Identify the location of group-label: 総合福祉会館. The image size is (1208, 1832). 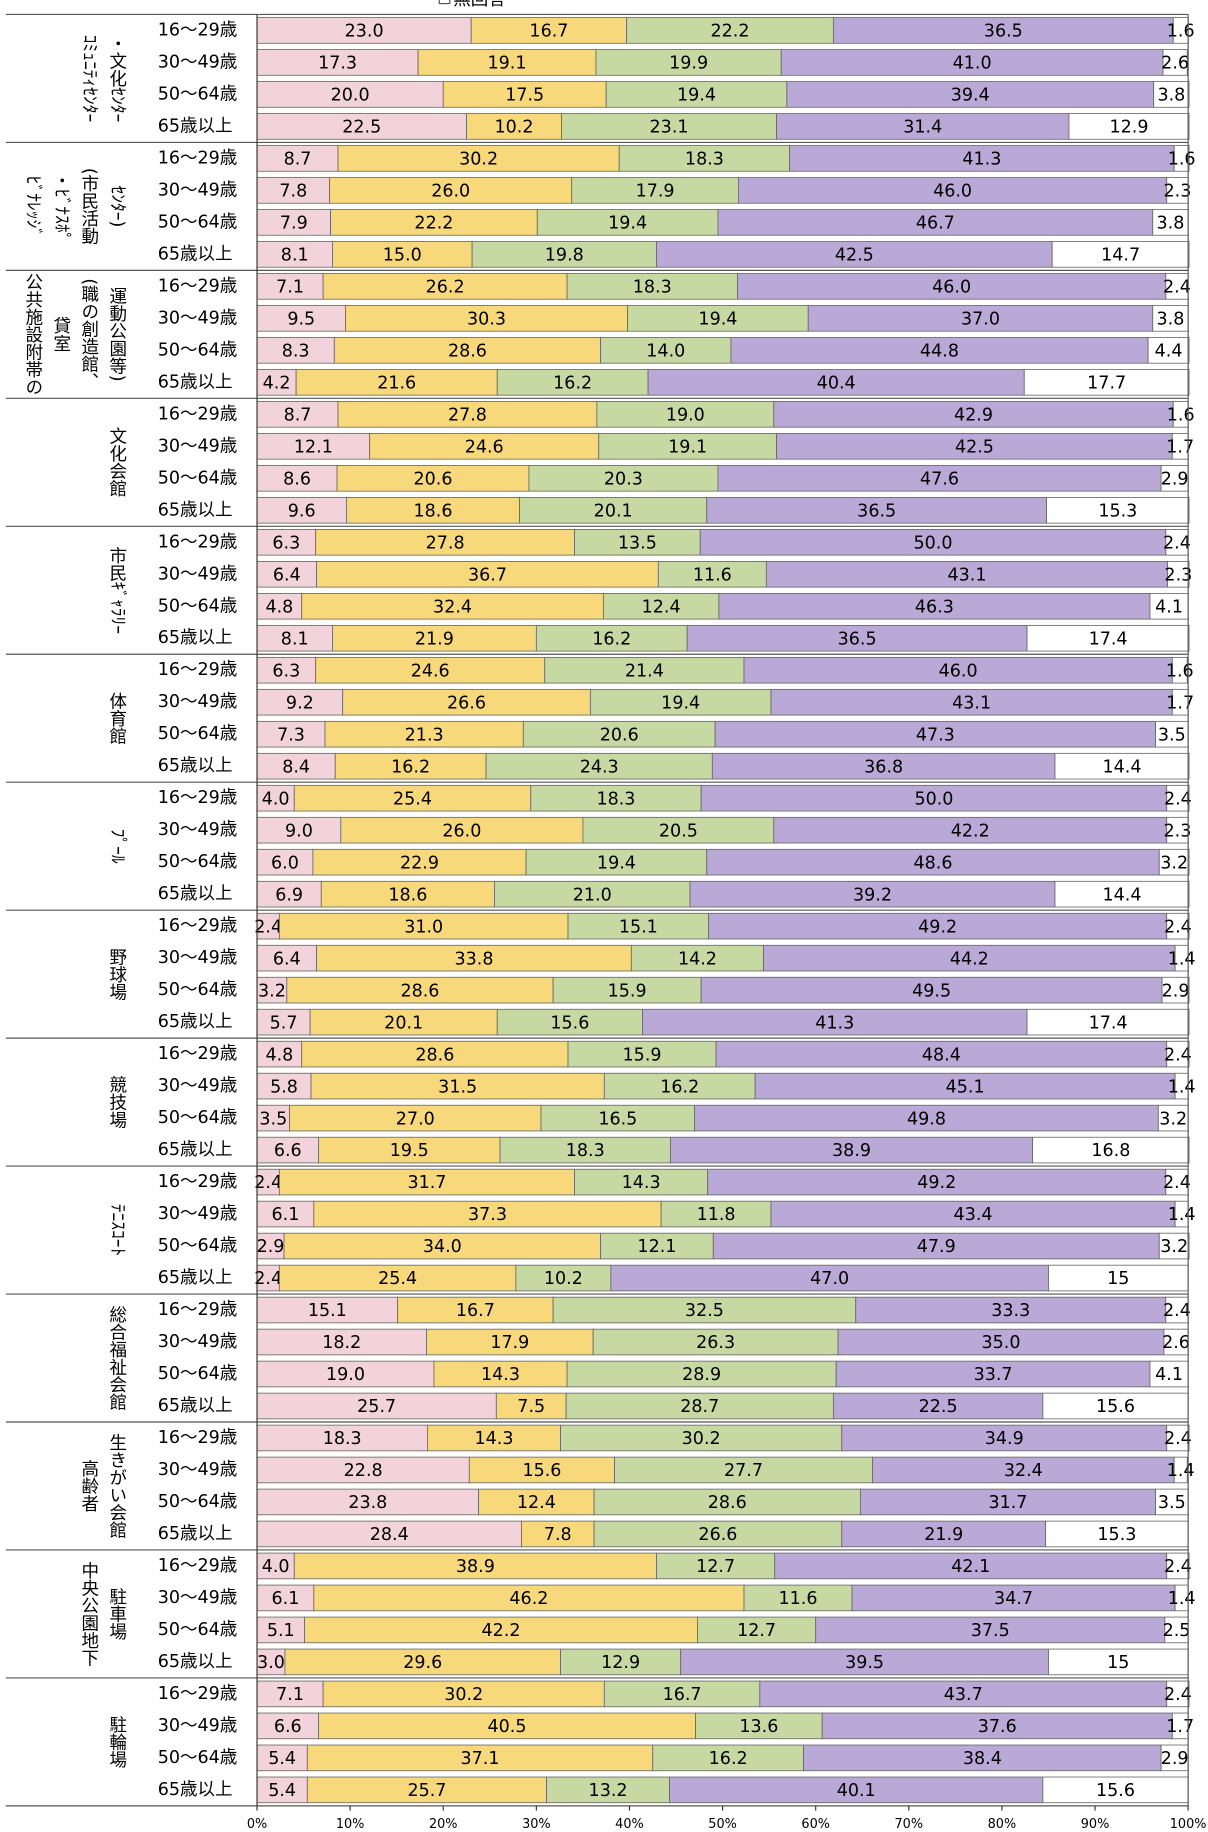
(117, 1357).